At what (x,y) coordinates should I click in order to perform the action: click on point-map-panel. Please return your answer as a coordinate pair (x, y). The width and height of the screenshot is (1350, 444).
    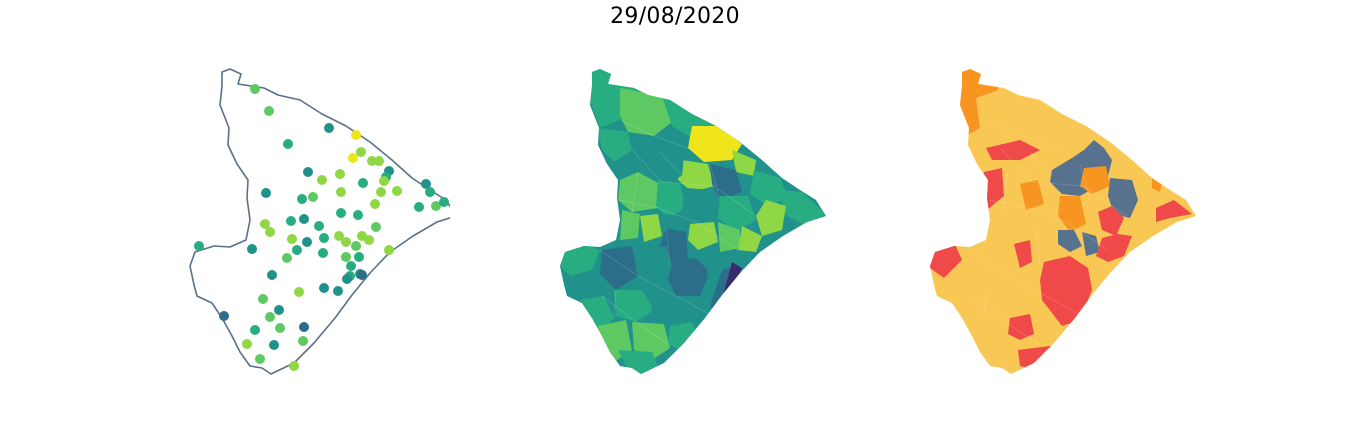
    Looking at the image, I should click on (319, 221).